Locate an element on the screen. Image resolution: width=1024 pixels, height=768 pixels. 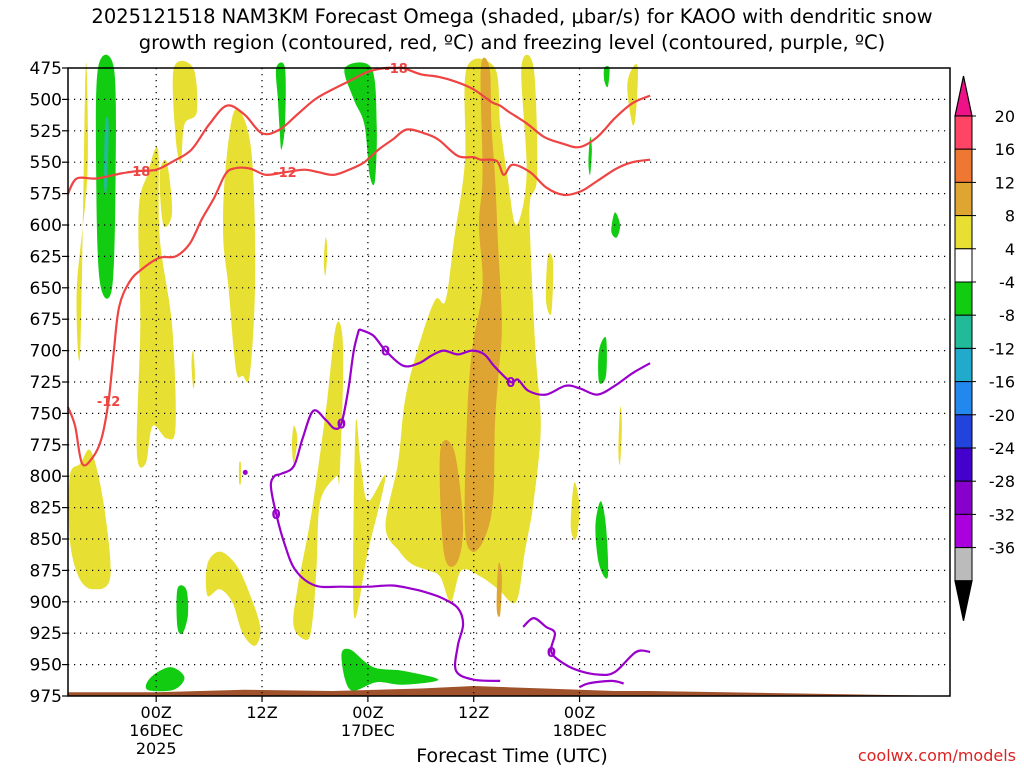
omega-region-teal is located at coordinates (106, 156).